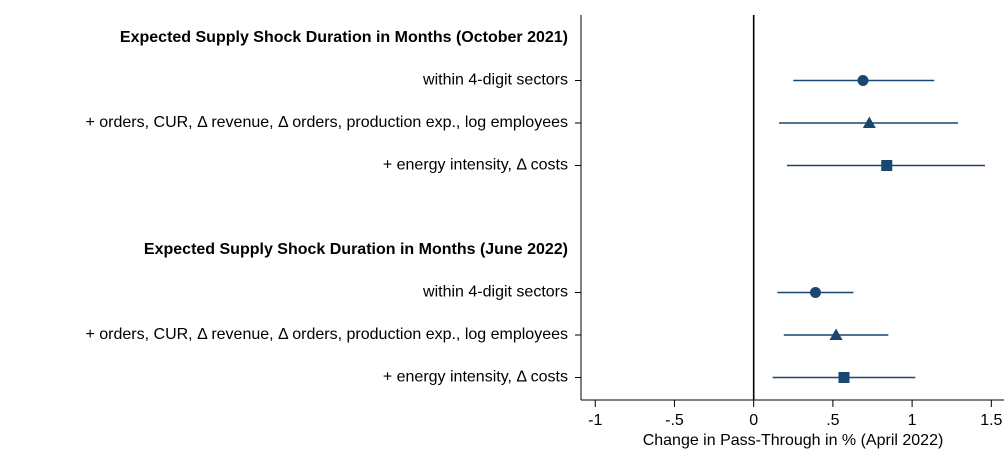 The width and height of the screenshot is (1004, 452). Describe the element at coordinates (793, 440) in the screenshot. I see `x-axis-title: Change in Pass-Through in % (April 2022)` at that location.